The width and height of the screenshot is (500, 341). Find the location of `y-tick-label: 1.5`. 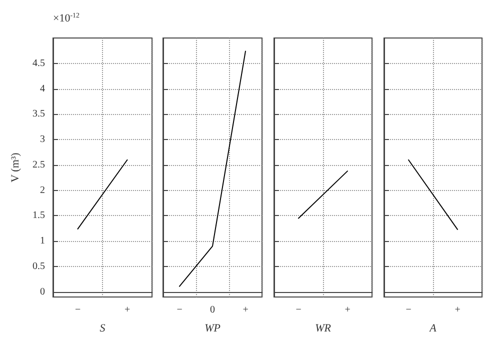

y-tick-label: 1.5 is located at coordinates (38, 216).